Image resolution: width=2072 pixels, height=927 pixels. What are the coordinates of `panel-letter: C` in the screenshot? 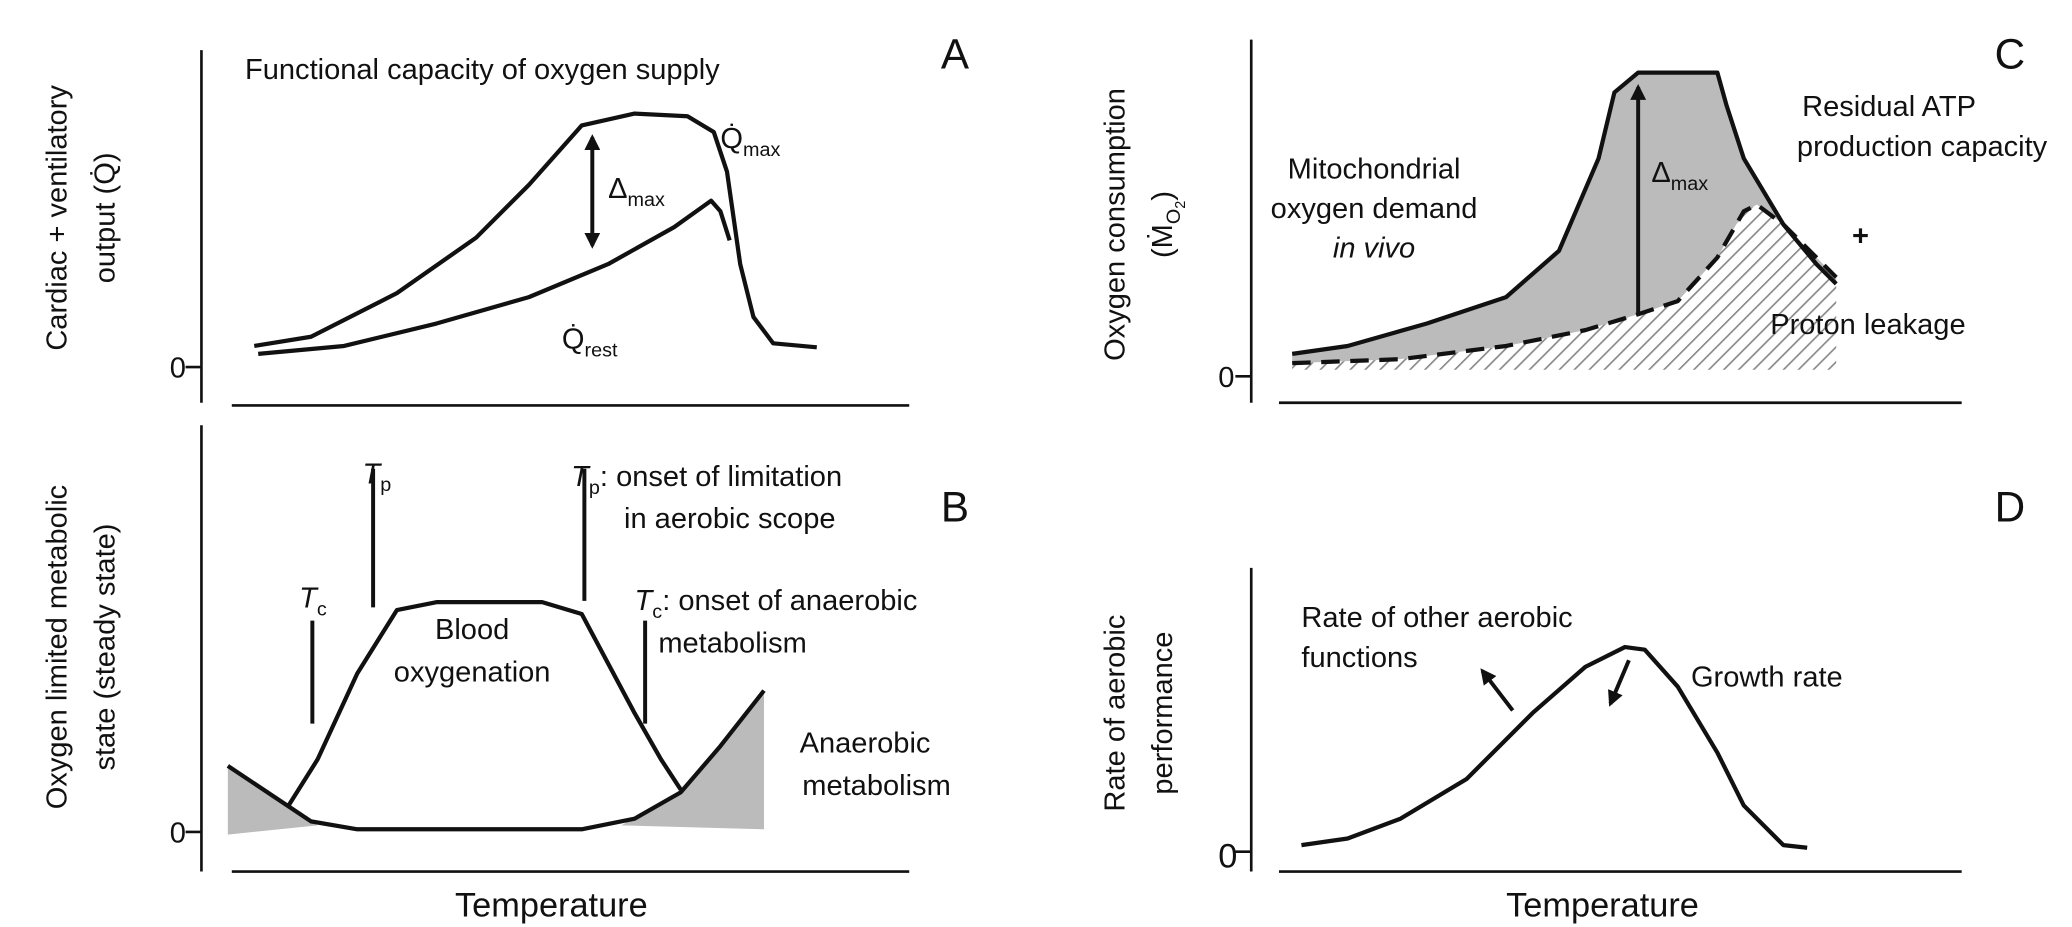 It's located at (2010, 54).